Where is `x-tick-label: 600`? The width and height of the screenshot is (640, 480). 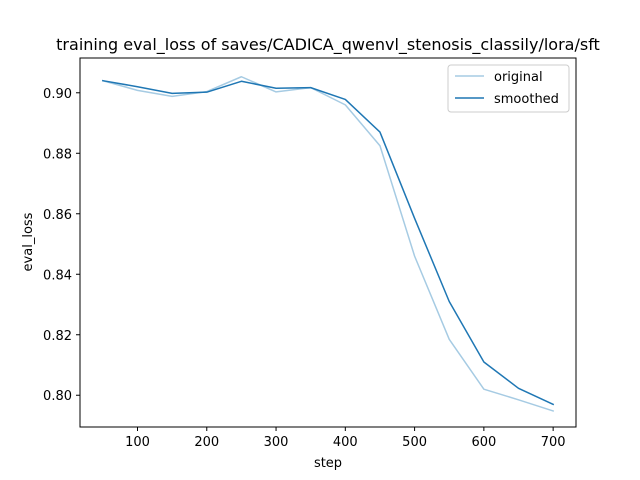 x-tick-label: 600 is located at coordinates (483, 442).